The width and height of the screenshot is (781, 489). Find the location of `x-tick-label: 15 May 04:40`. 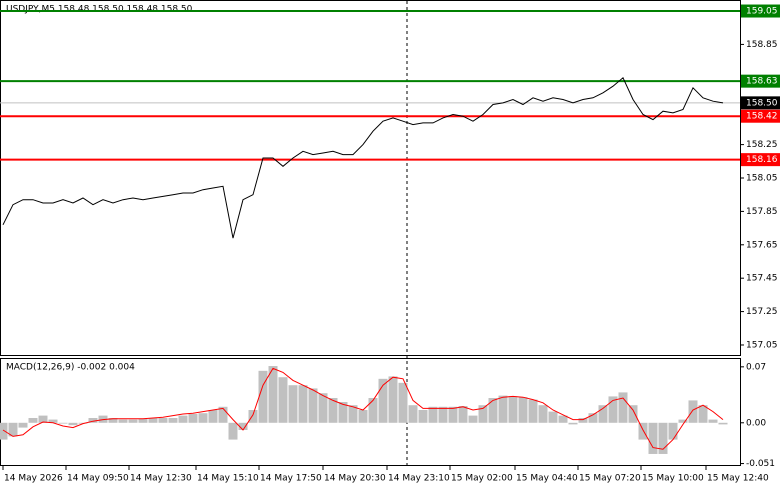

x-tick-label: 15 May 04:40 is located at coordinates (547, 479).